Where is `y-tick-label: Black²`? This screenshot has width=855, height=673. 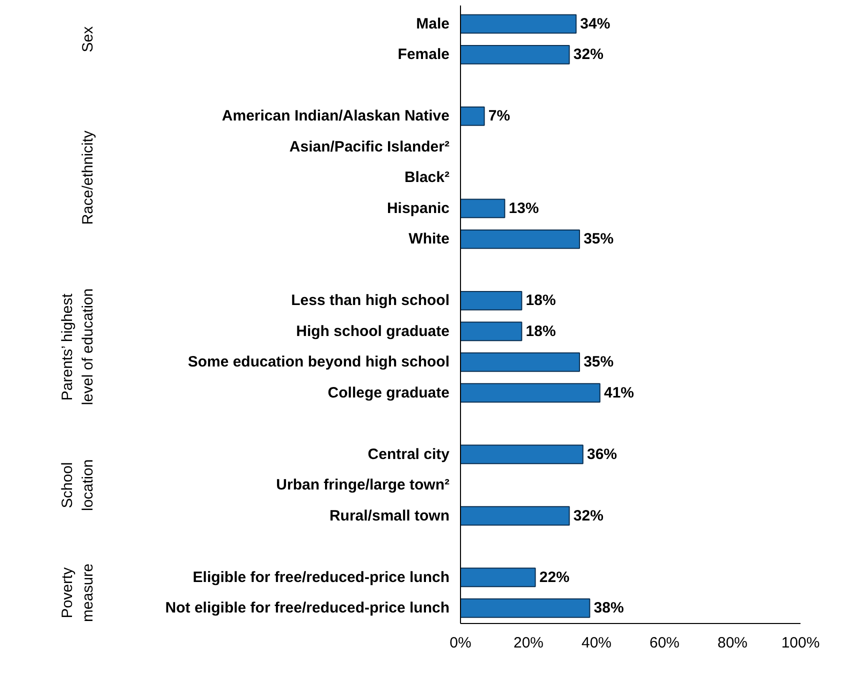 y-tick-label: Black² is located at coordinates (427, 177).